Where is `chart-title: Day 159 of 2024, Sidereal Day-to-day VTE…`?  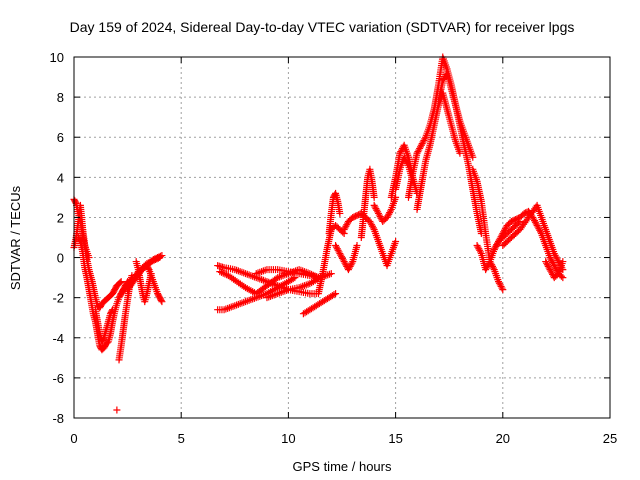 chart-title: Day 159 of 2024, Sidereal Day-to-day VTE… is located at coordinates (322, 27).